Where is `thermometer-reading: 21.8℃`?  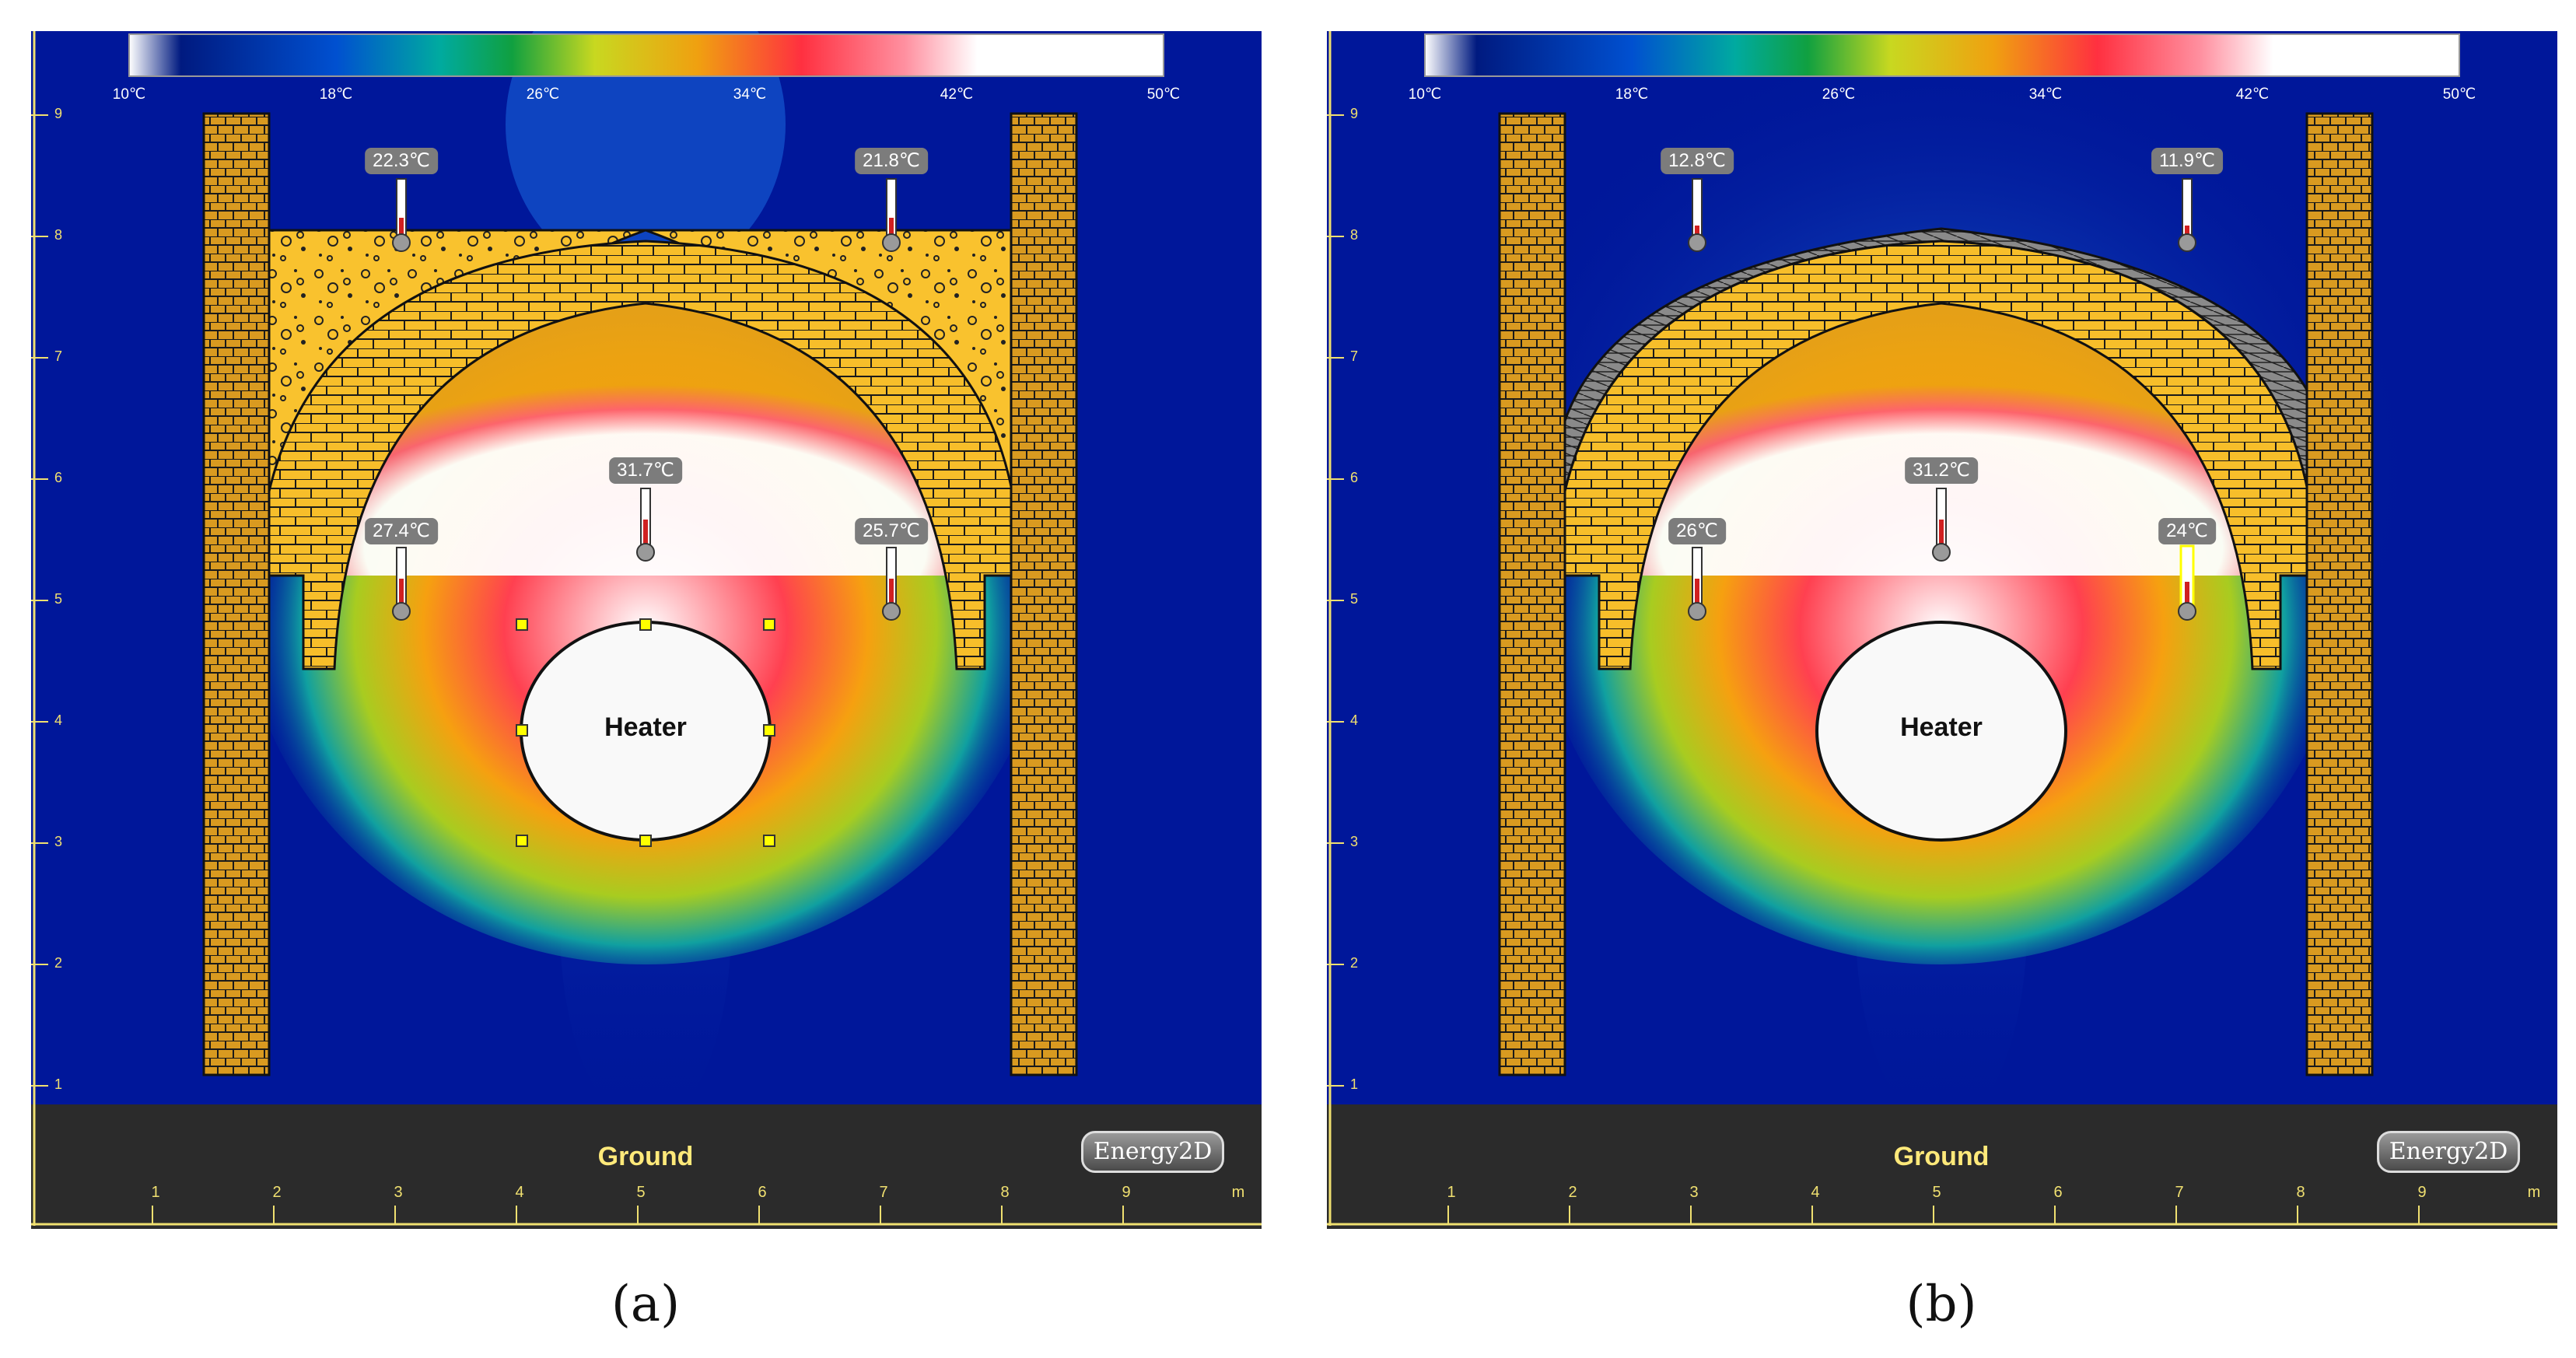
thermometer-reading: 21.8℃ is located at coordinates (892, 161).